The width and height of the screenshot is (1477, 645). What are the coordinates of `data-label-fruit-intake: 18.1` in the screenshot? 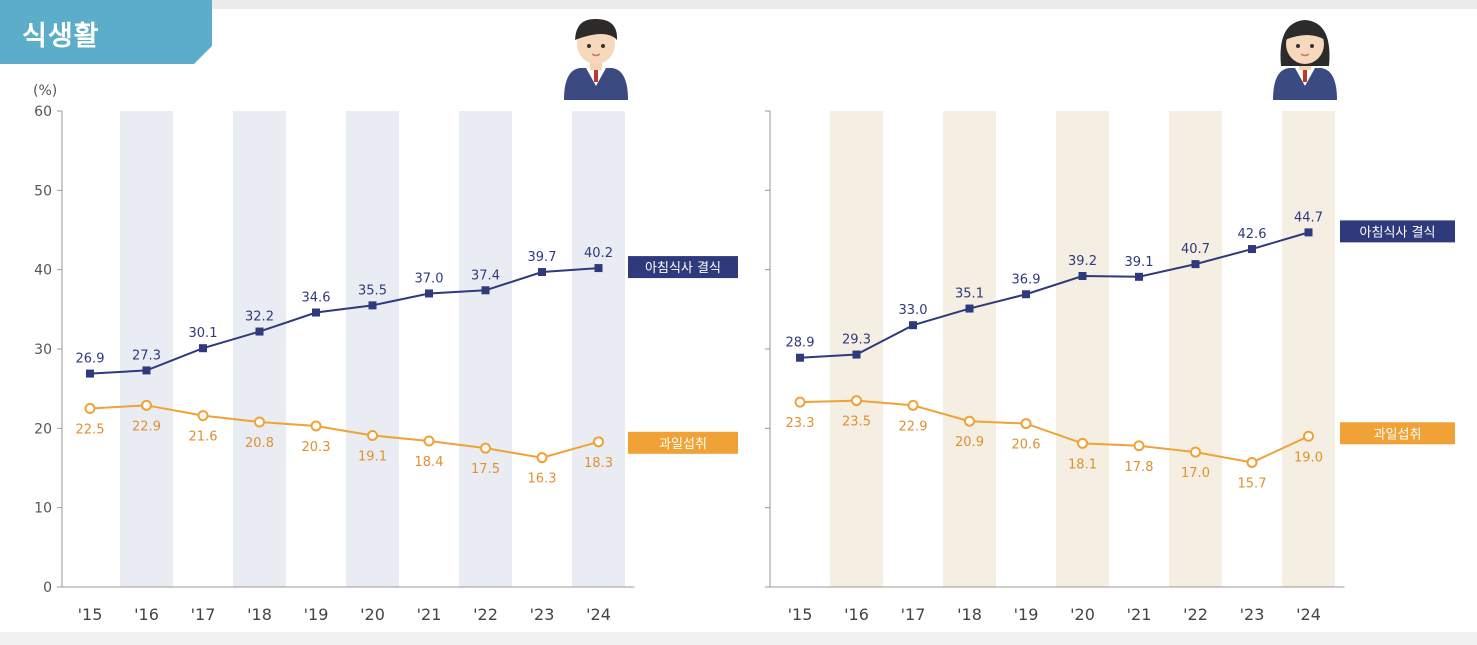 It's located at (1082, 464).